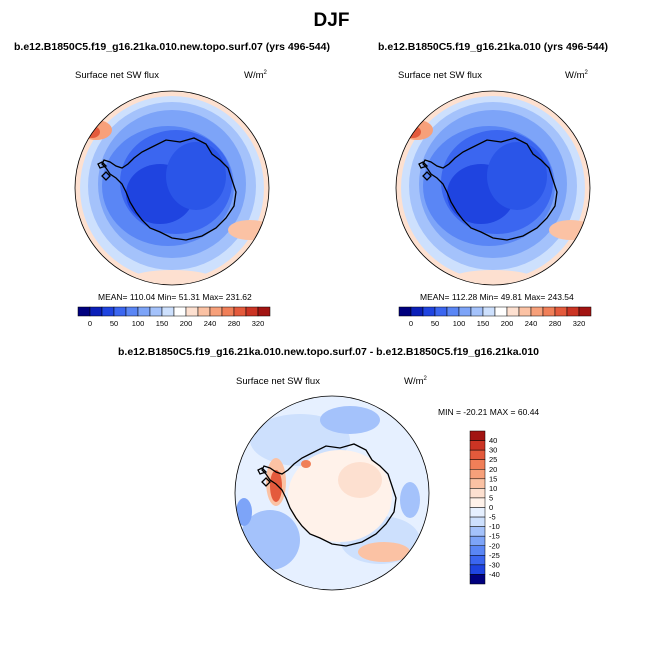  Describe the element at coordinates (493, 488) in the screenshot. I see `diff-colorbar-tick-label: 10` at that location.